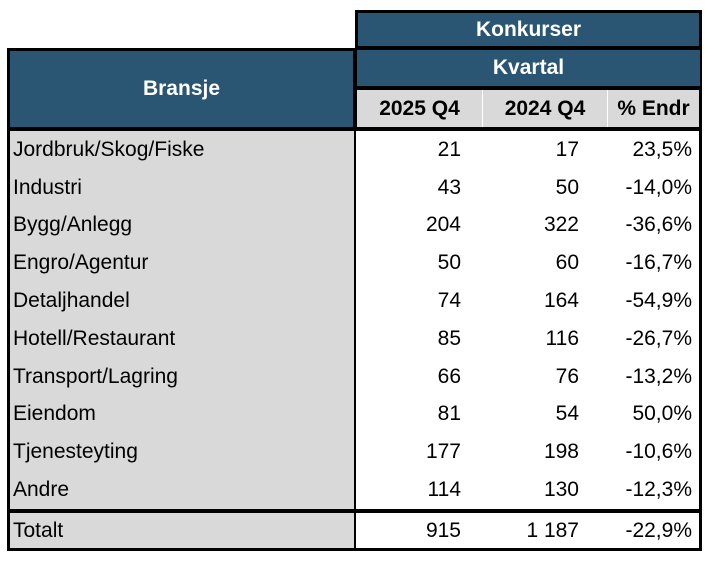  What do you see at coordinates (418, 338) in the screenshot?
I see `value-2025-q4: 85` at bounding box center [418, 338].